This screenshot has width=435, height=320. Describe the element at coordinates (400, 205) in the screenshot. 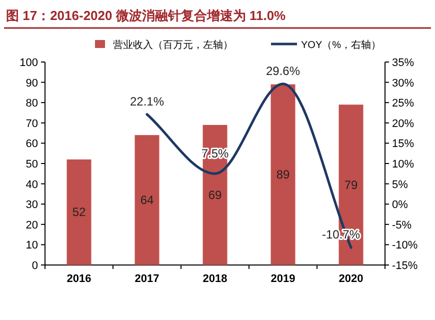

I see `y2-tick-label: 0%` at that location.